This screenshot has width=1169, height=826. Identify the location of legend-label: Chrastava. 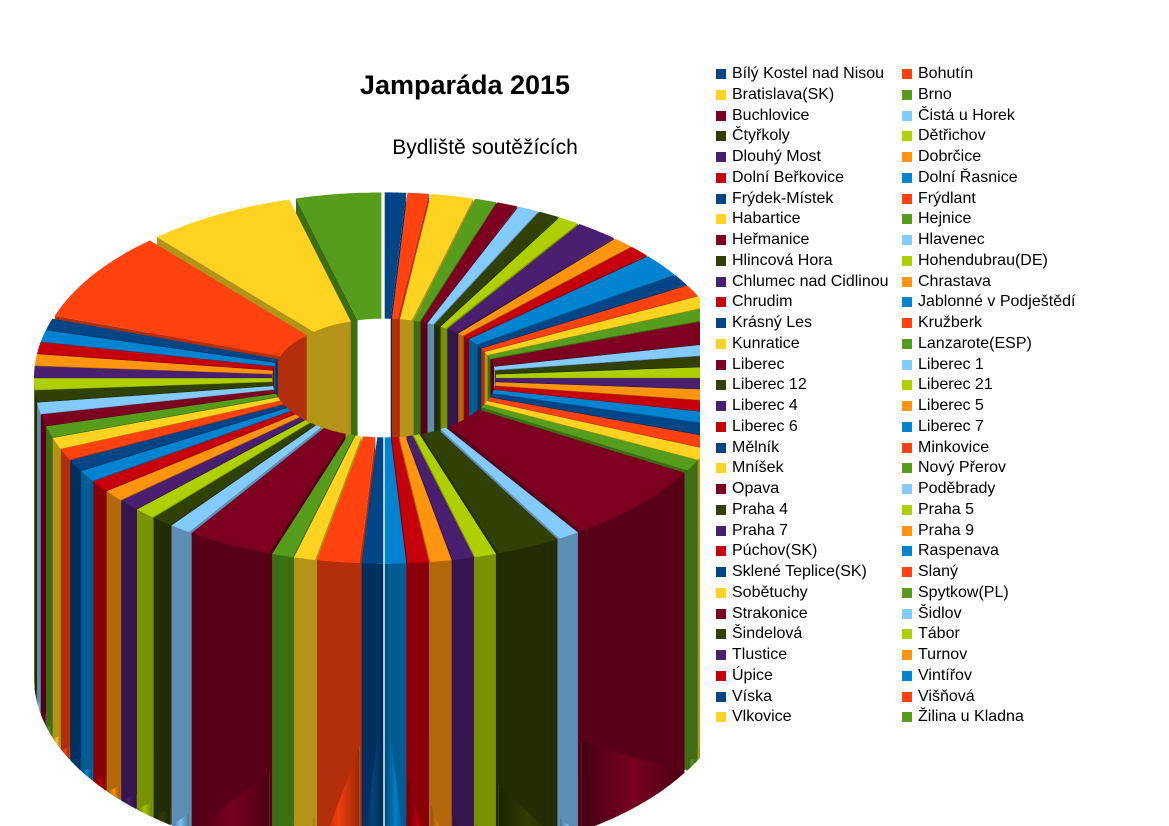
(954, 281).